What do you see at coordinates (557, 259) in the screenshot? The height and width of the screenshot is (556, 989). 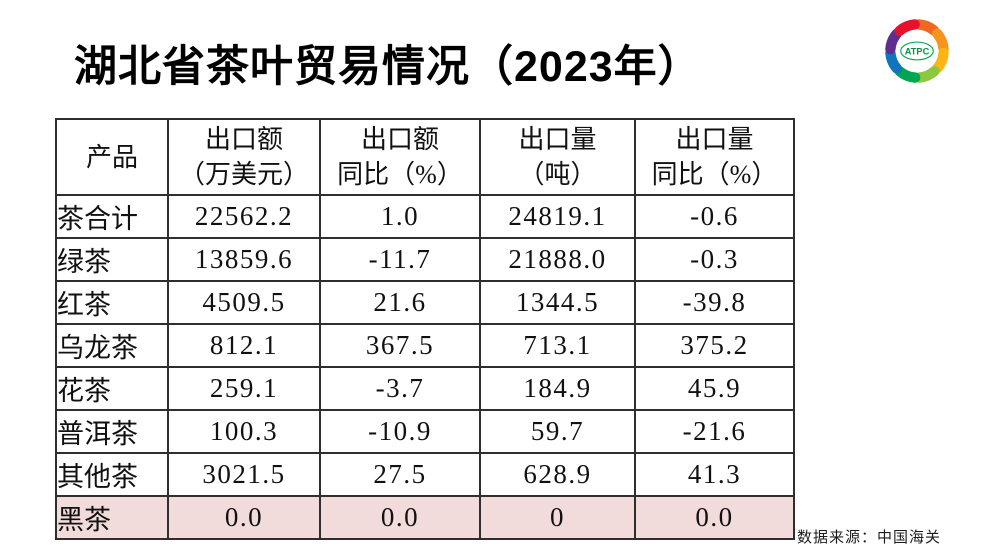 I see `table-cell: 21888.0` at bounding box center [557, 259].